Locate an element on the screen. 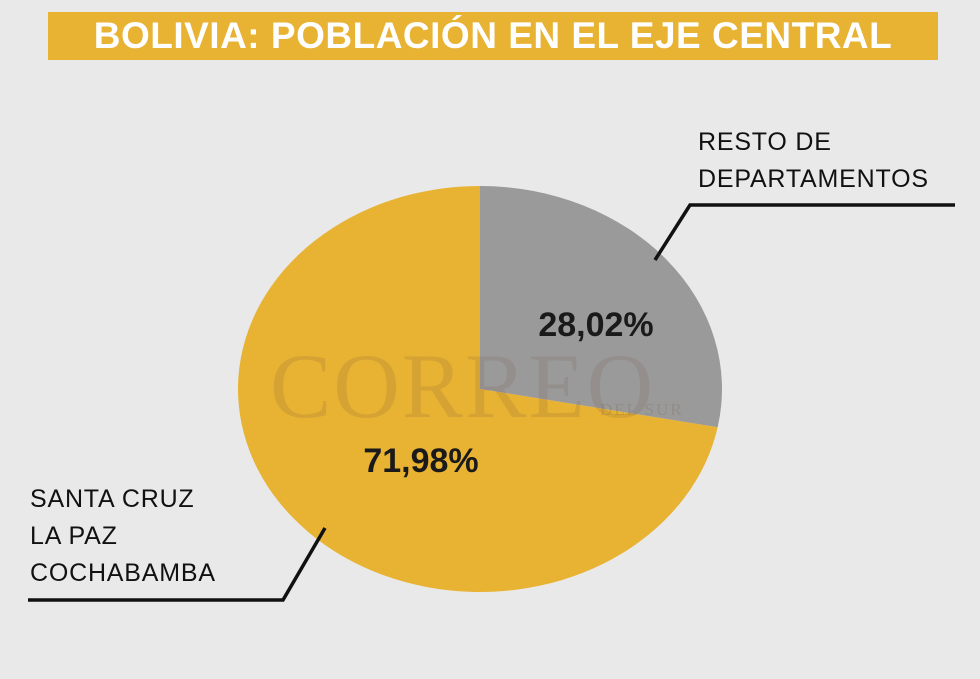 The width and height of the screenshot is (980, 679). leader-line-eje-central is located at coordinates (177, 564).